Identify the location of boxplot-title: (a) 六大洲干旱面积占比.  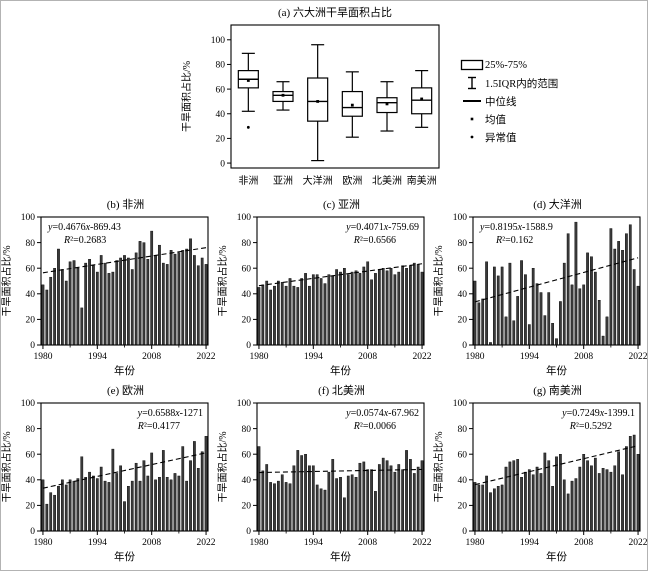
(335, 13).